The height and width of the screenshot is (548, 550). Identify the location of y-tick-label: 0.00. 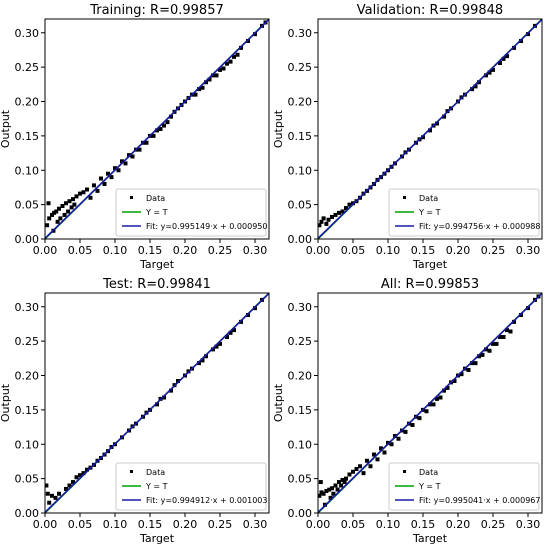
(27, 513).